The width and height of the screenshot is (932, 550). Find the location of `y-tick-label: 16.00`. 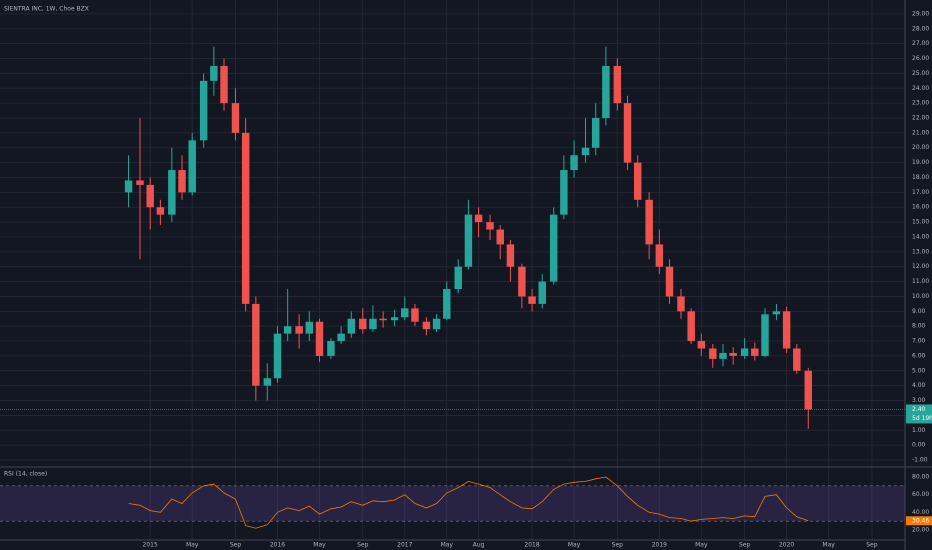

y-tick-label: 16.00 is located at coordinates (920, 207).